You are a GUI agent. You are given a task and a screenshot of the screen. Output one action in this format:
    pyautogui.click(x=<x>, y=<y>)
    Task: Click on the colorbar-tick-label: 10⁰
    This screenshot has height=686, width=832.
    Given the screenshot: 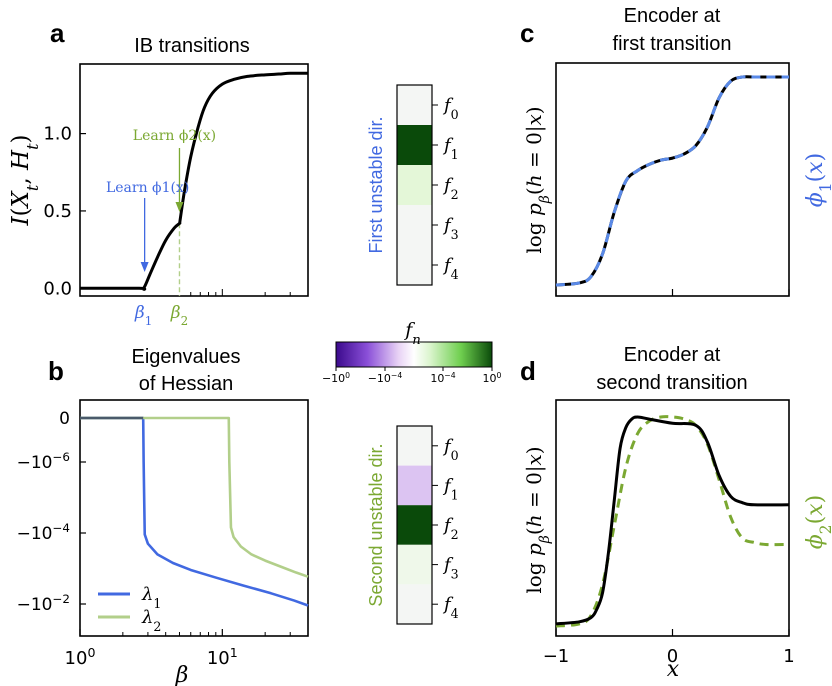 What is the action you would take?
    pyautogui.click(x=492, y=378)
    